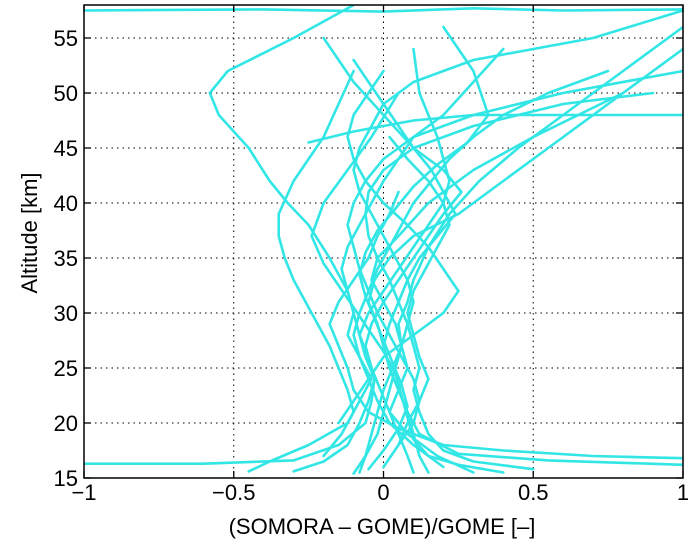 This screenshot has width=694, height=546. I want to click on x-tick-label: −1, so click(83, 492).